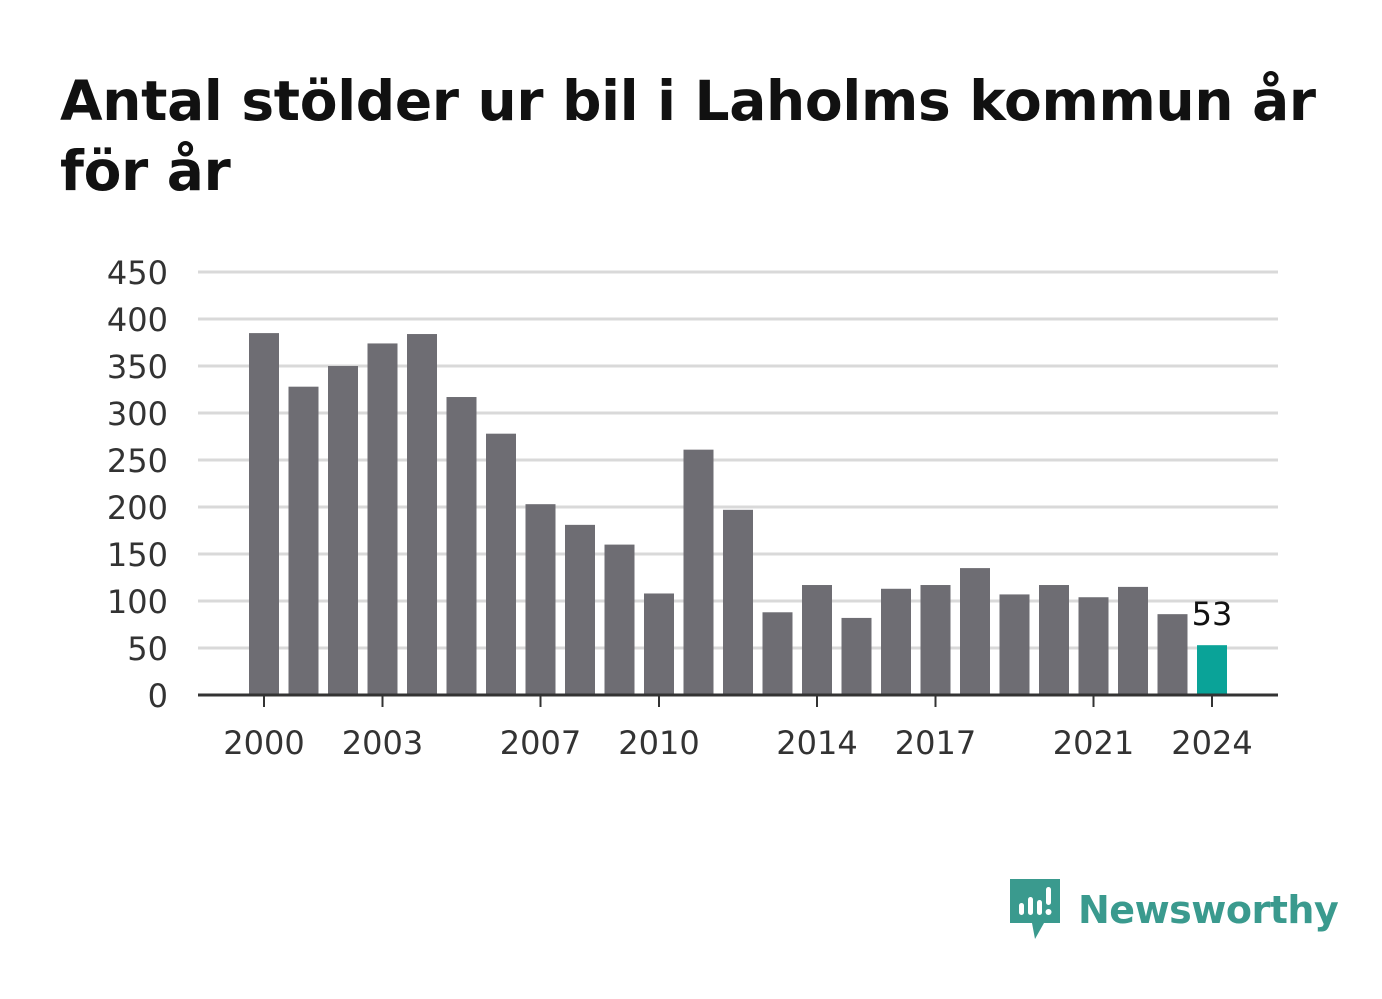 The height and width of the screenshot is (999, 1382). Describe the element at coordinates (158, 696) in the screenshot. I see `y-tick-label: 0` at that location.